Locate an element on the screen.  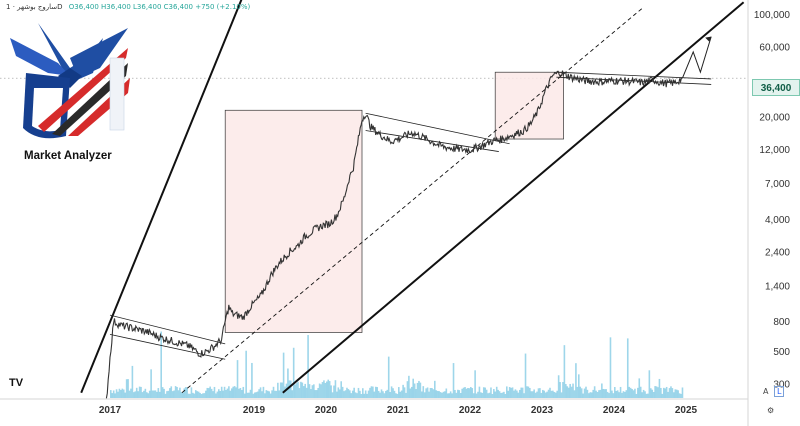
y-tick-label: 20,000 is located at coordinates (774, 117).